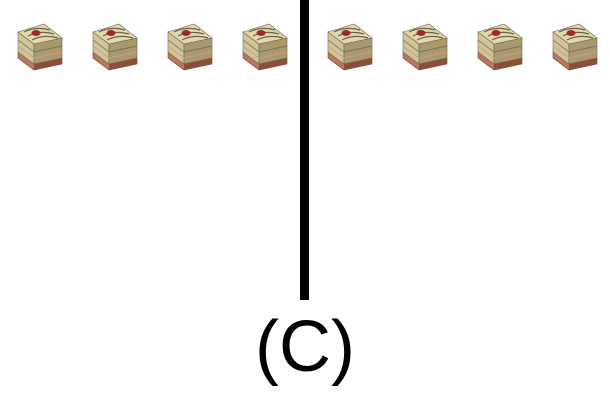 The width and height of the screenshot is (610, 400). What do you see at coordinates (305, 347) in the screenshot?
I see `panel-label: (C)` at bounding box center [305, 347].